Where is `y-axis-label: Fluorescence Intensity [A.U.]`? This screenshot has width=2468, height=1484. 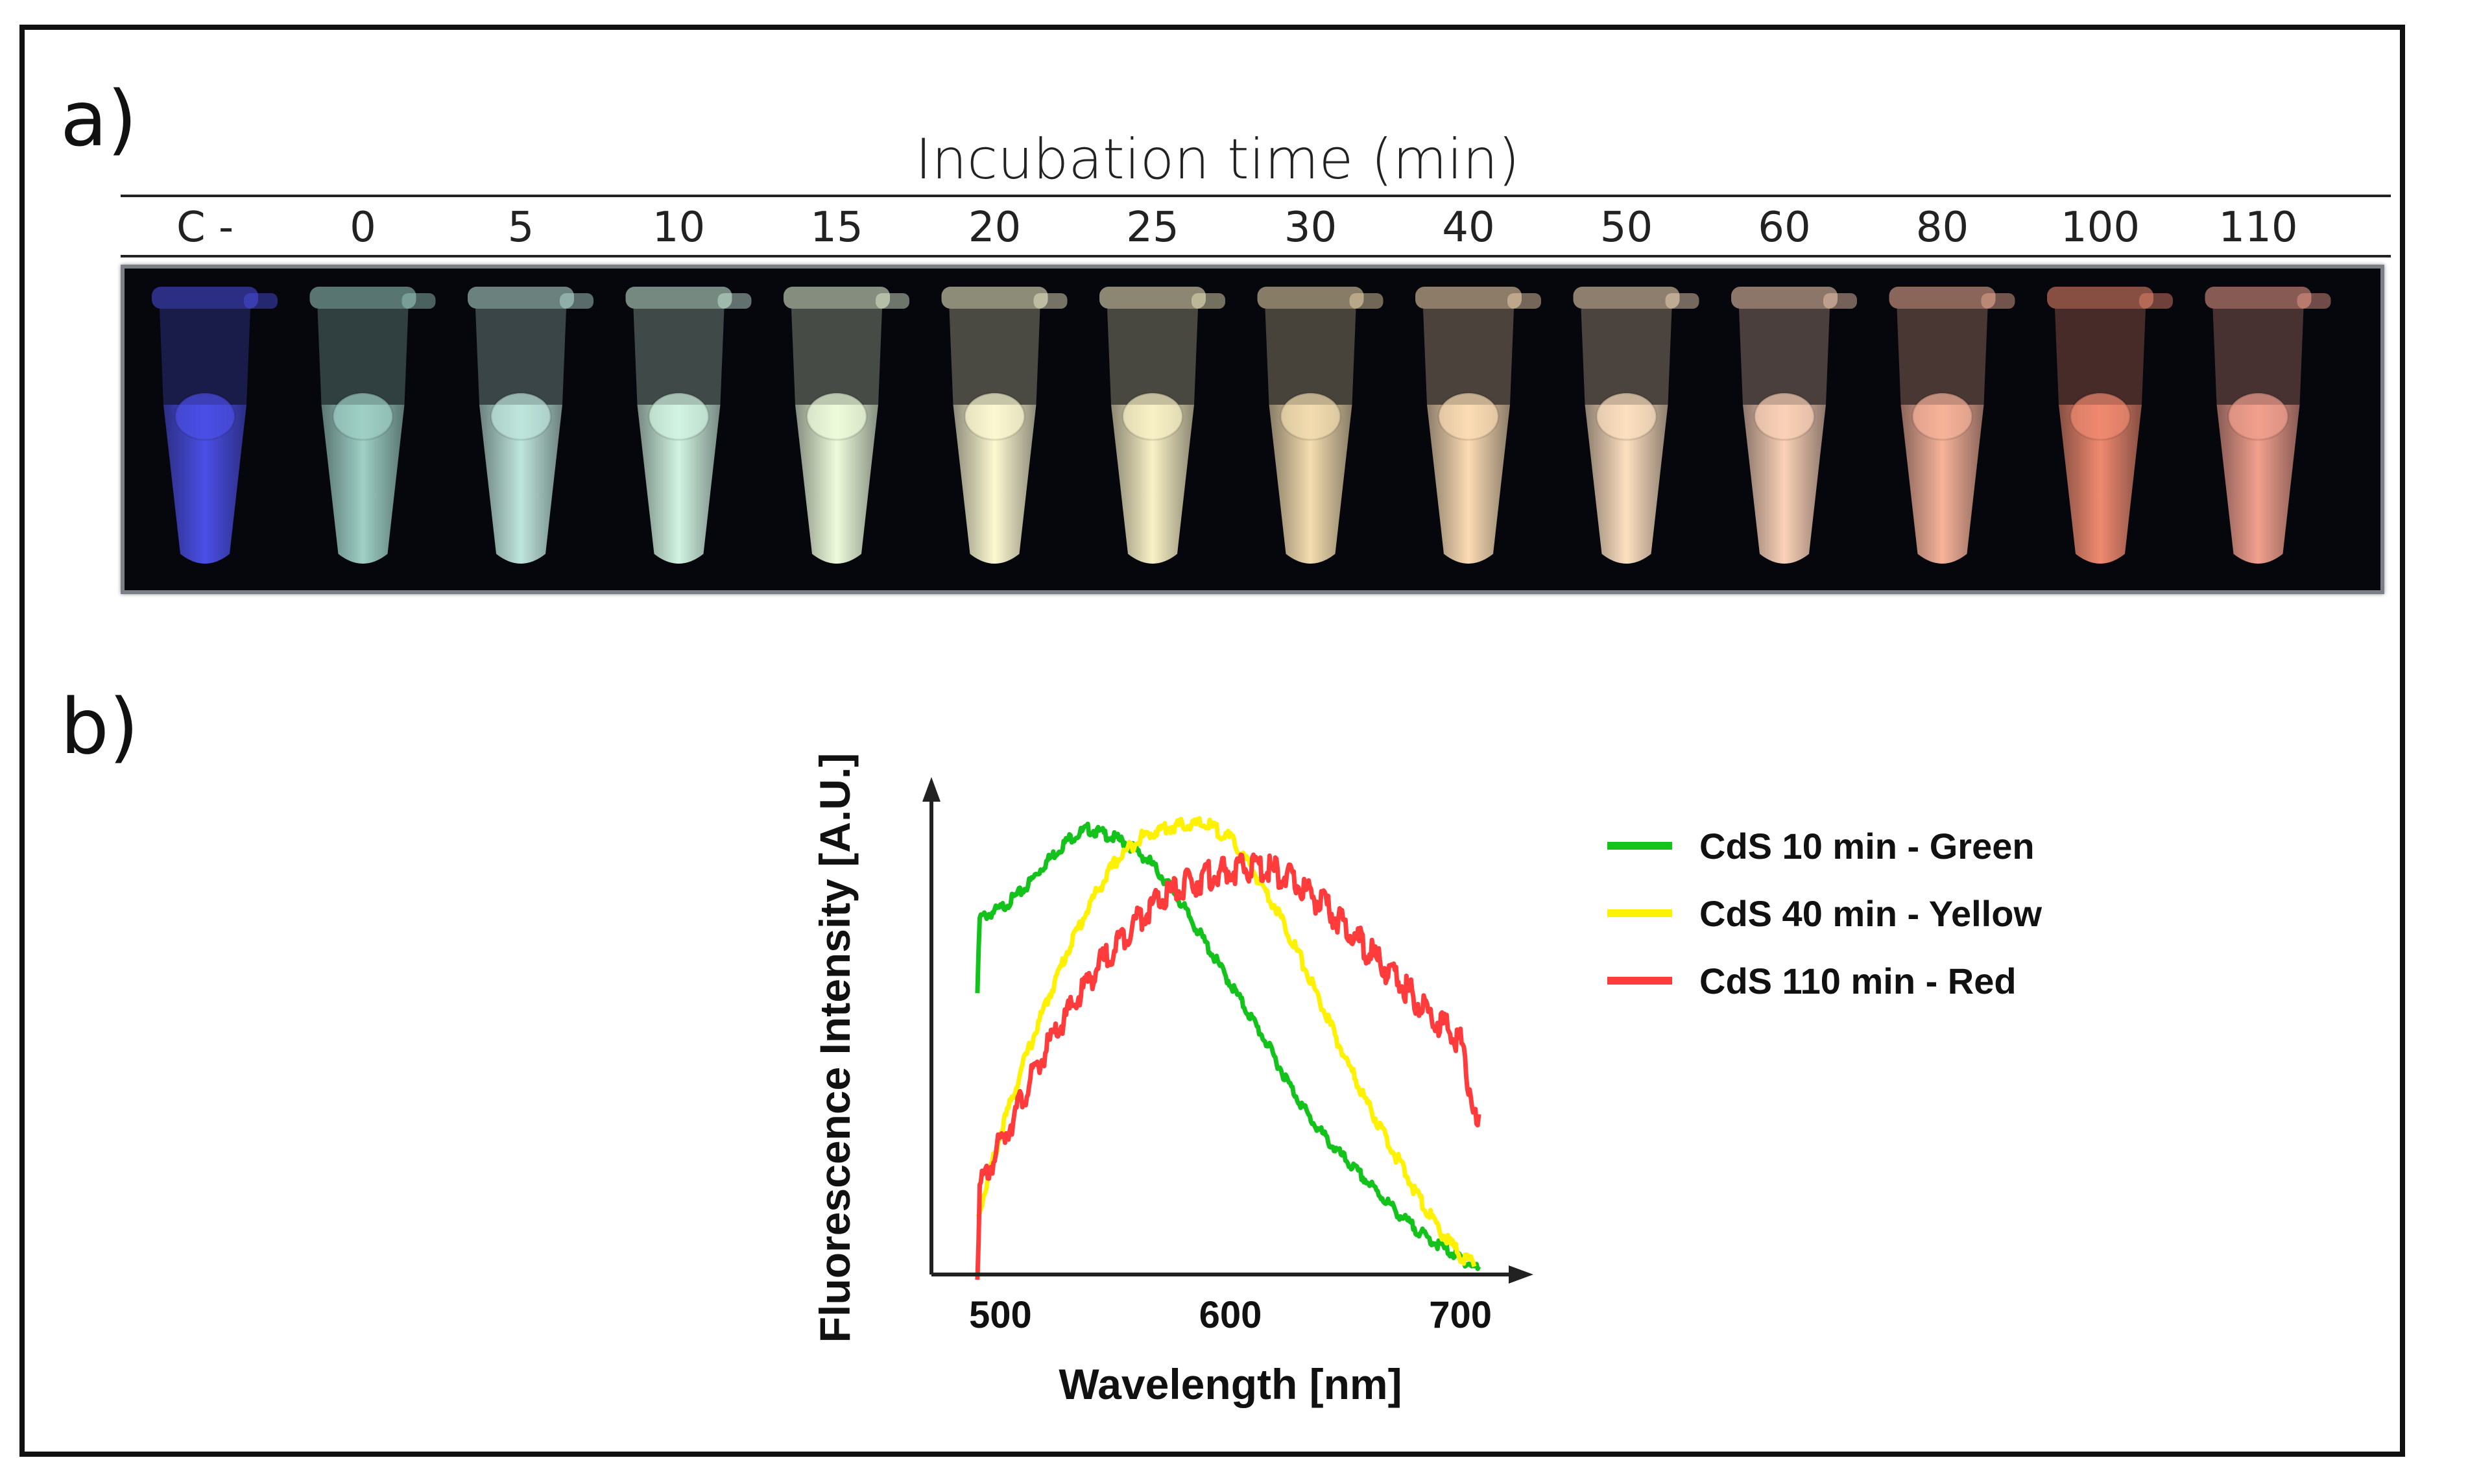
y-axis-label: Fluorescence Intensity [A.U.] is located at coordinates (835, 1048).